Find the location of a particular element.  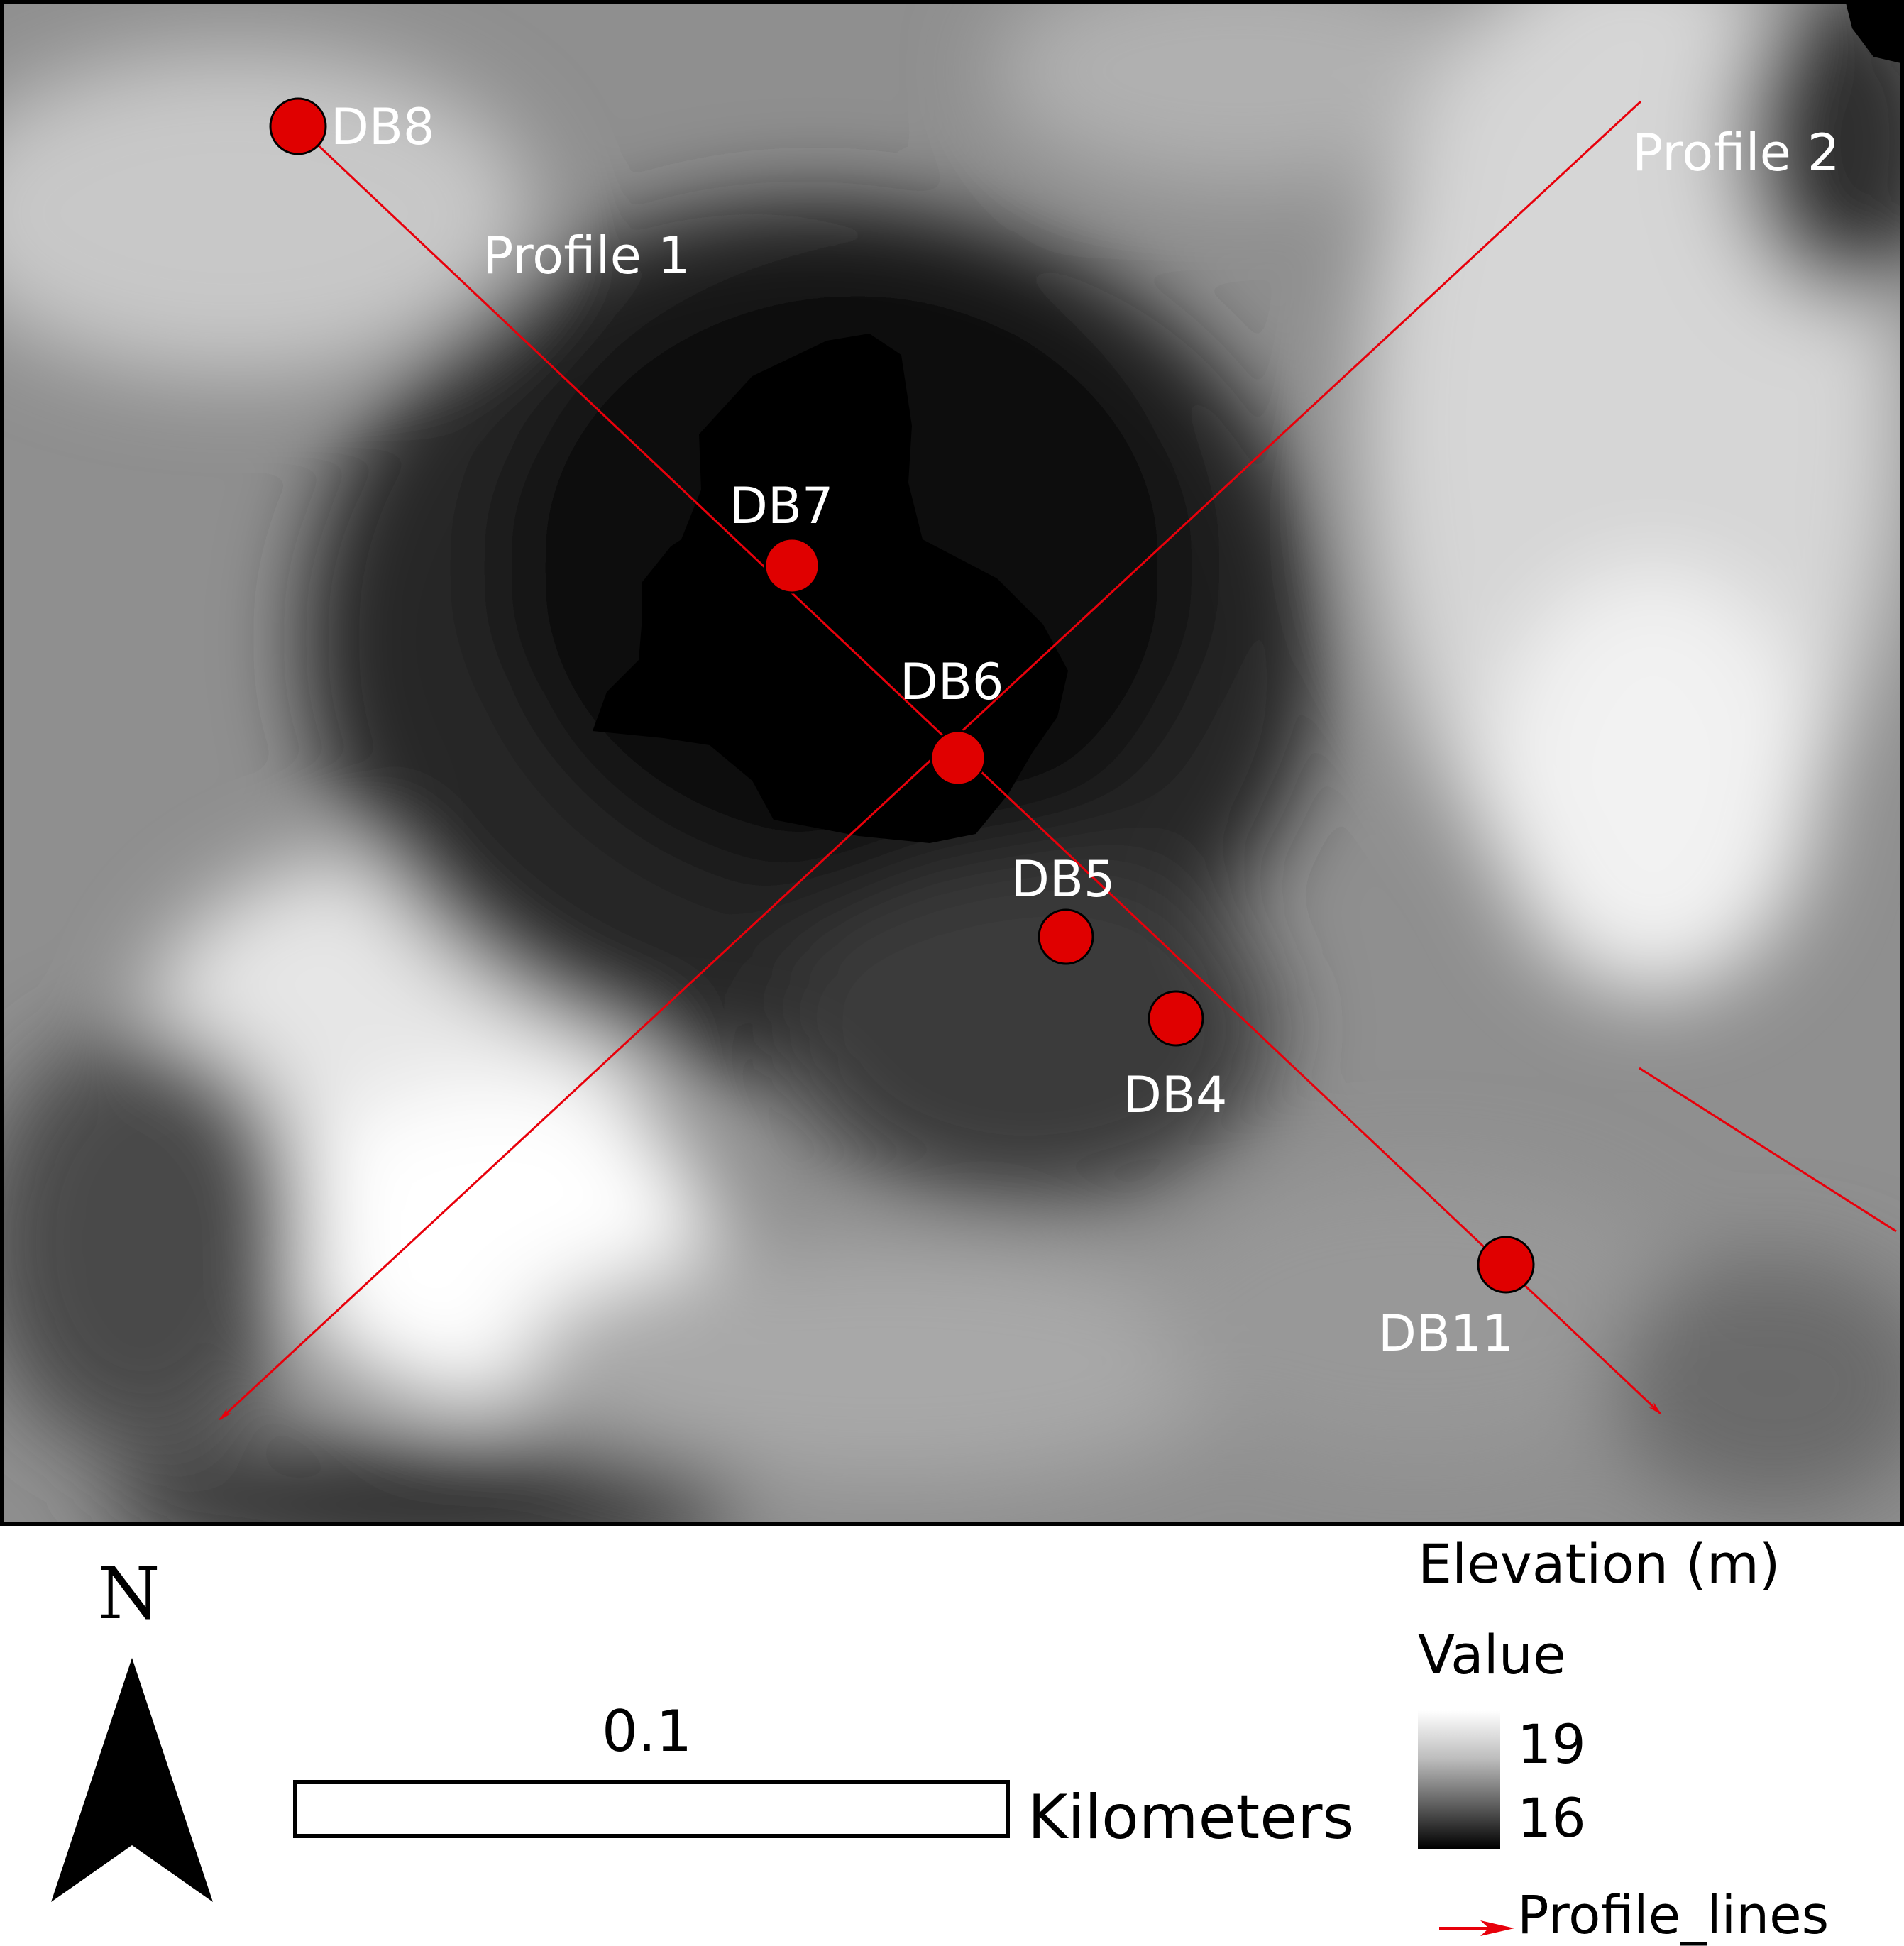

scale-bar-value: 0.1 is located at coordinates (647, 1731).